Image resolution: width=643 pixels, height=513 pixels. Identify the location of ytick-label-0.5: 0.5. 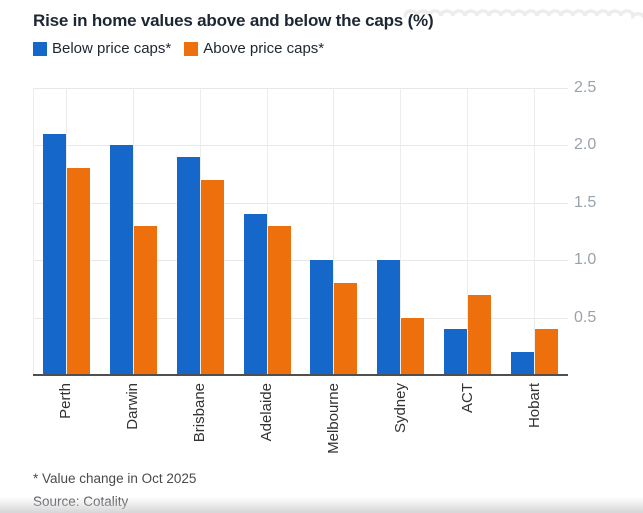
(585, 317).